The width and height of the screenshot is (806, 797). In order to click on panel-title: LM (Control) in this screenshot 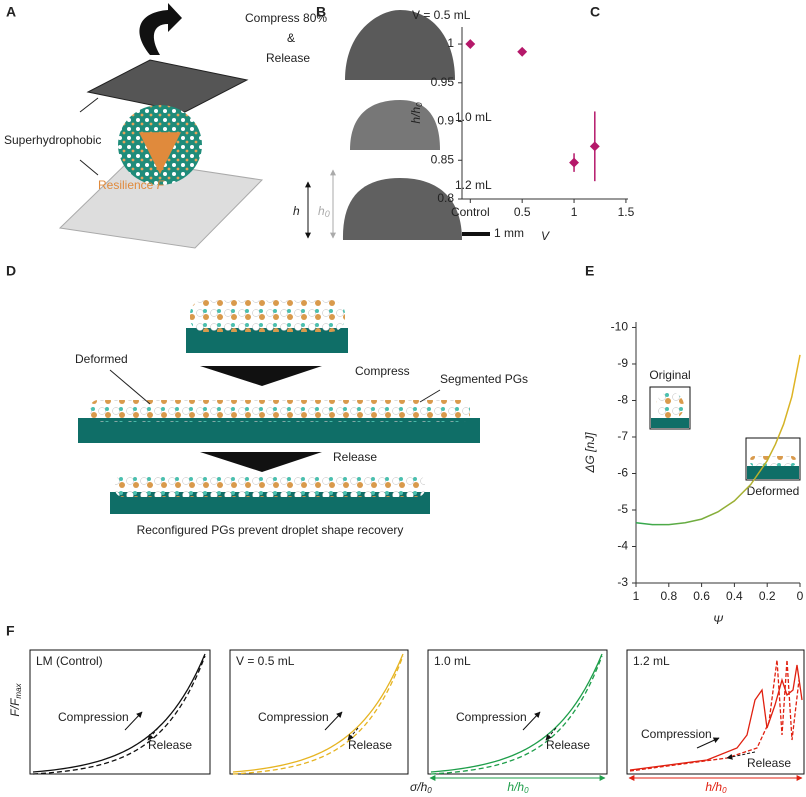, I will do `click(69, 661)`.